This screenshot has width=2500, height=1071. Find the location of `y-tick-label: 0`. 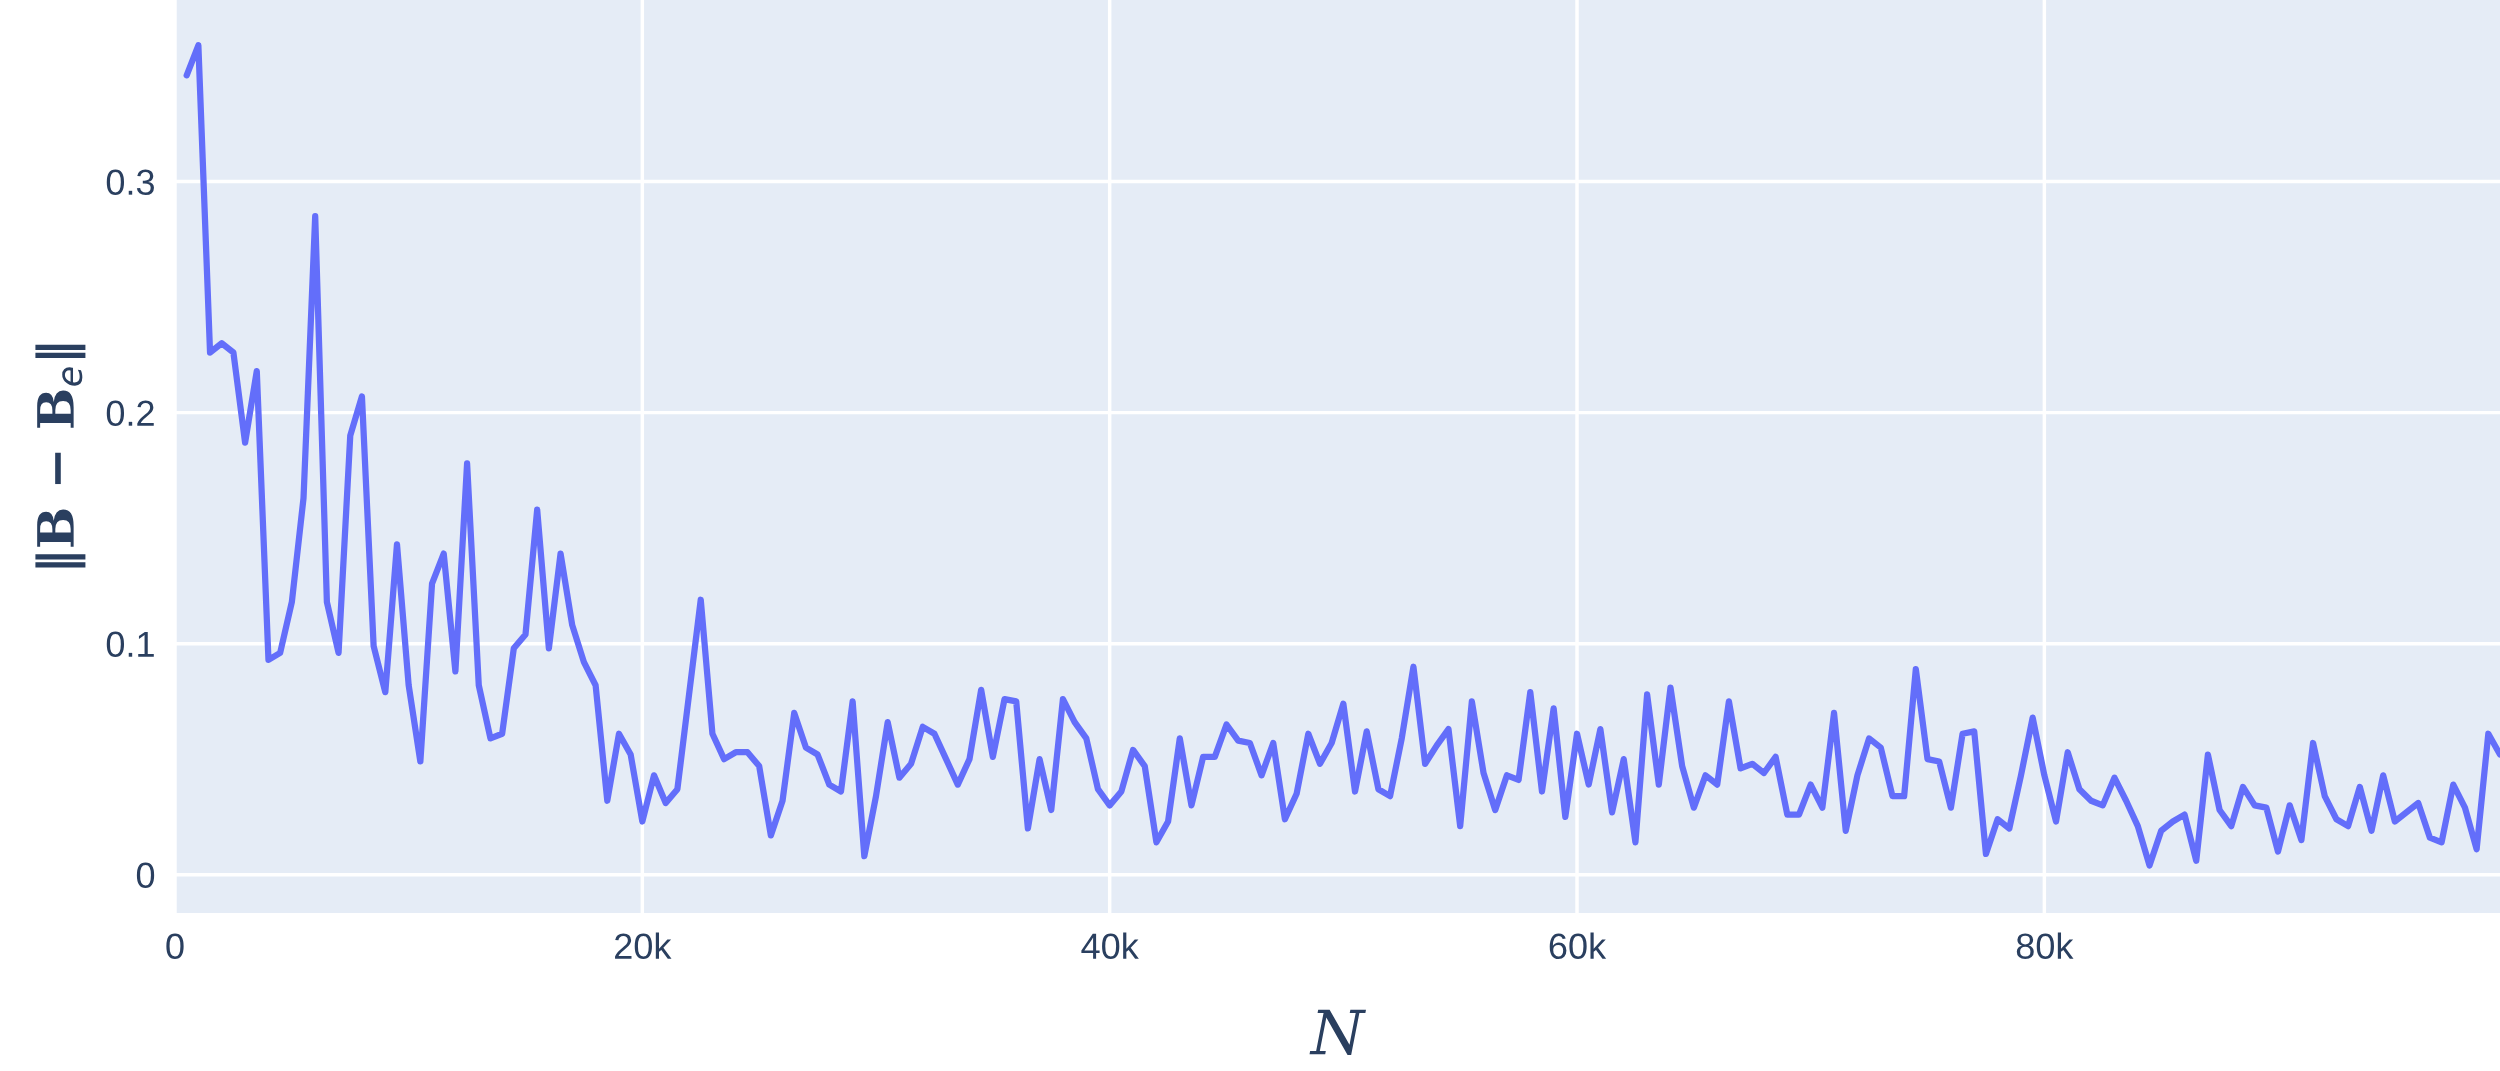

y-tick-label: 0 is located at coordinates (145, 875).